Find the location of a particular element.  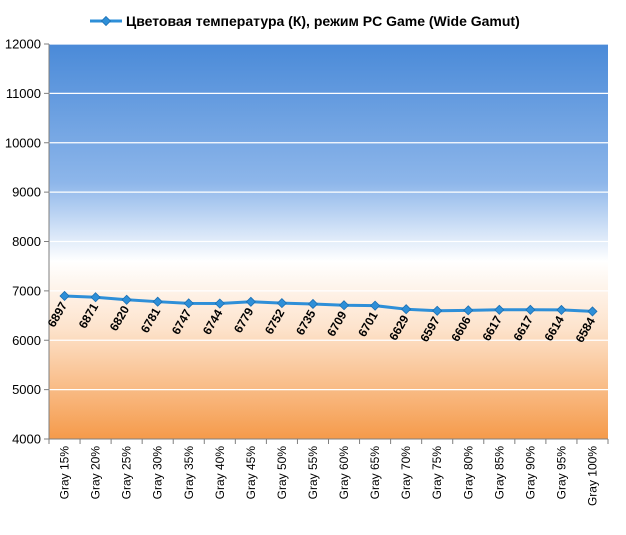

y-tick-label: 4000 is located at coordinates (26, 439).